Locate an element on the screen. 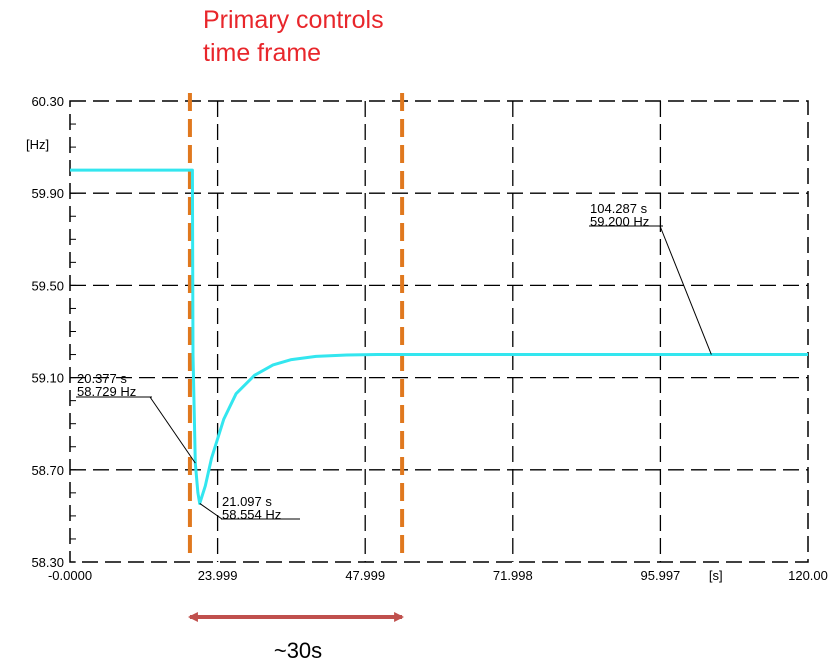 The width and height of the screenshot is (834, 665). y-tick-label: 58.70 is located at coordinates (47, 470).